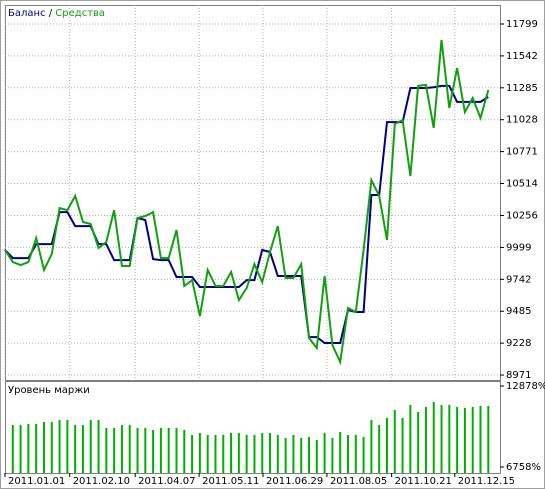 This screenshot has width=545, height=489. Describe the element at coordinates (522, 88) in the screenshot. I see `y-tick-label: 11285` at that location.